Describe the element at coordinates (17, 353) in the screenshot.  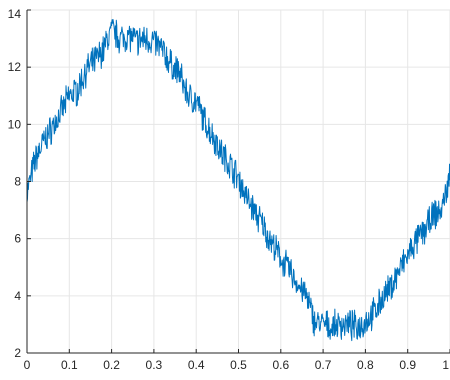
I see `y-tick-label: 2` at that location.